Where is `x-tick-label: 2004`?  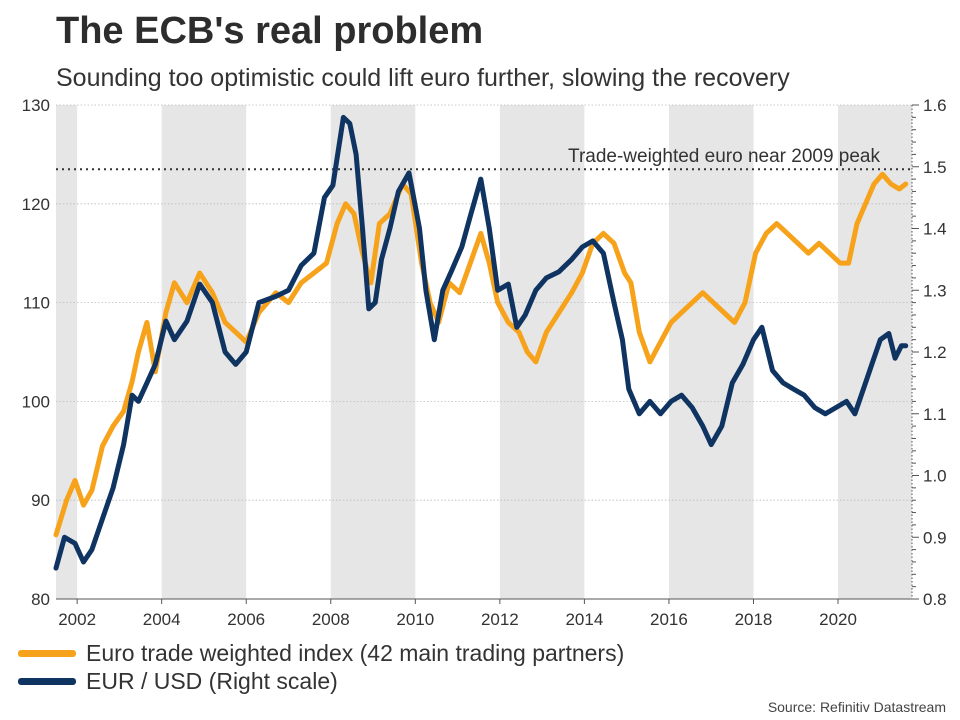 x-tick-label: 2004 is located at coordinates (162, 619).